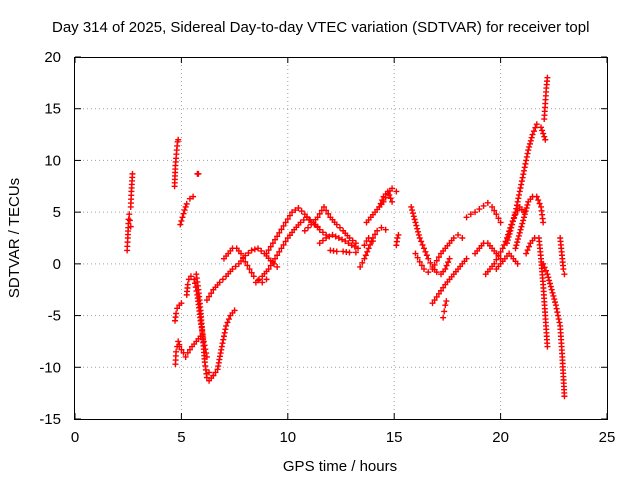  I want to click on x-axis-label: GPS time / hours, so click(340, 466).